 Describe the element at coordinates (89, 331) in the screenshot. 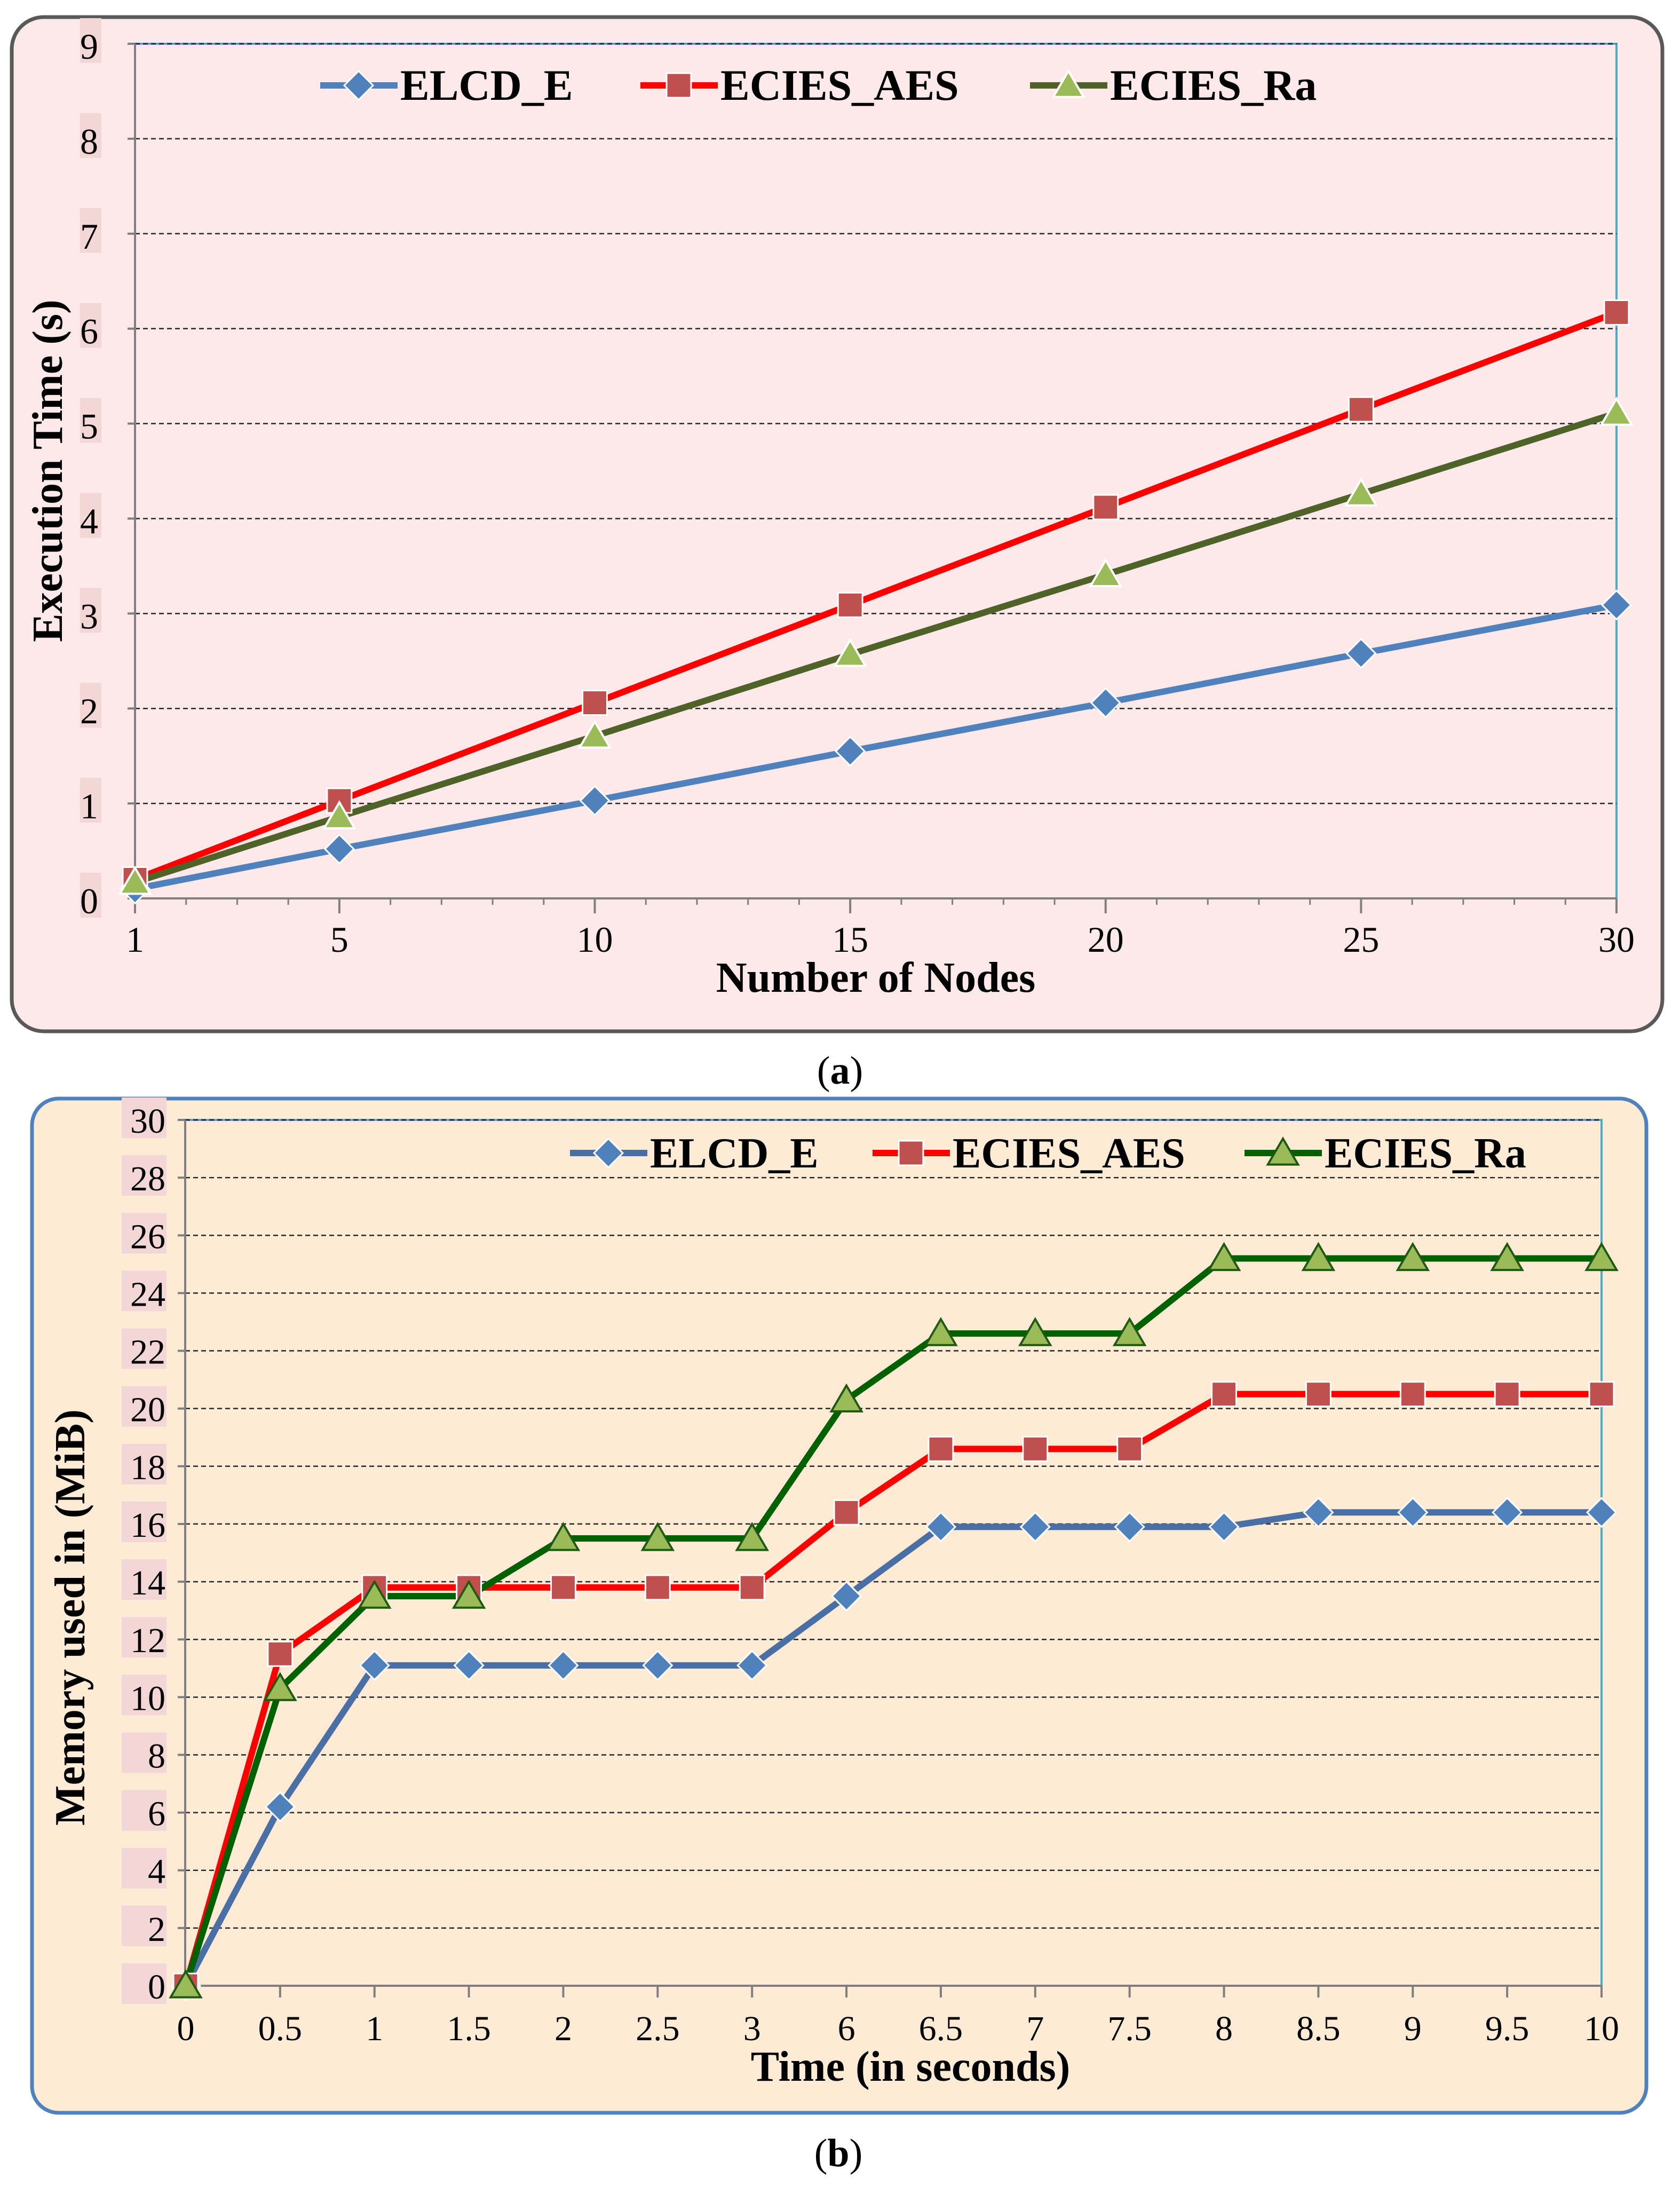

I see `chart-a-y-tick-label: 6` at that location.